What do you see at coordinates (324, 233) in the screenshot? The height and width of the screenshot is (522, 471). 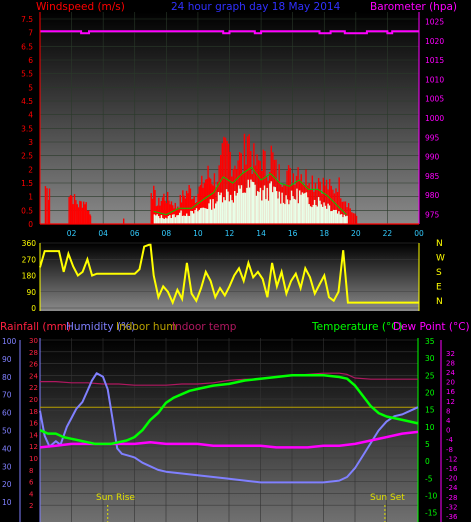 I see `time-tick-label: 18` at bounding box center [324, 233].